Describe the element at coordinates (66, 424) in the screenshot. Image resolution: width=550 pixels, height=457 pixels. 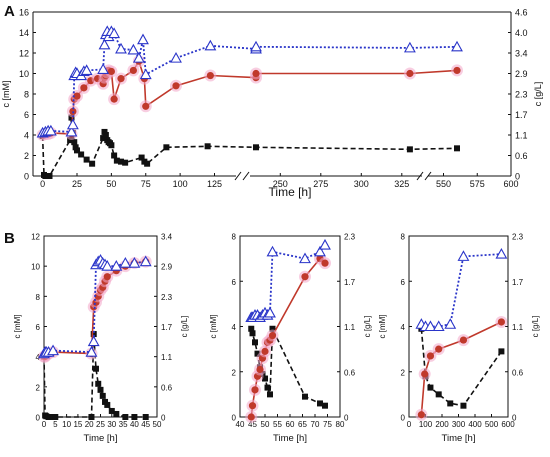
I see `x-tick-label: 10` at that location.